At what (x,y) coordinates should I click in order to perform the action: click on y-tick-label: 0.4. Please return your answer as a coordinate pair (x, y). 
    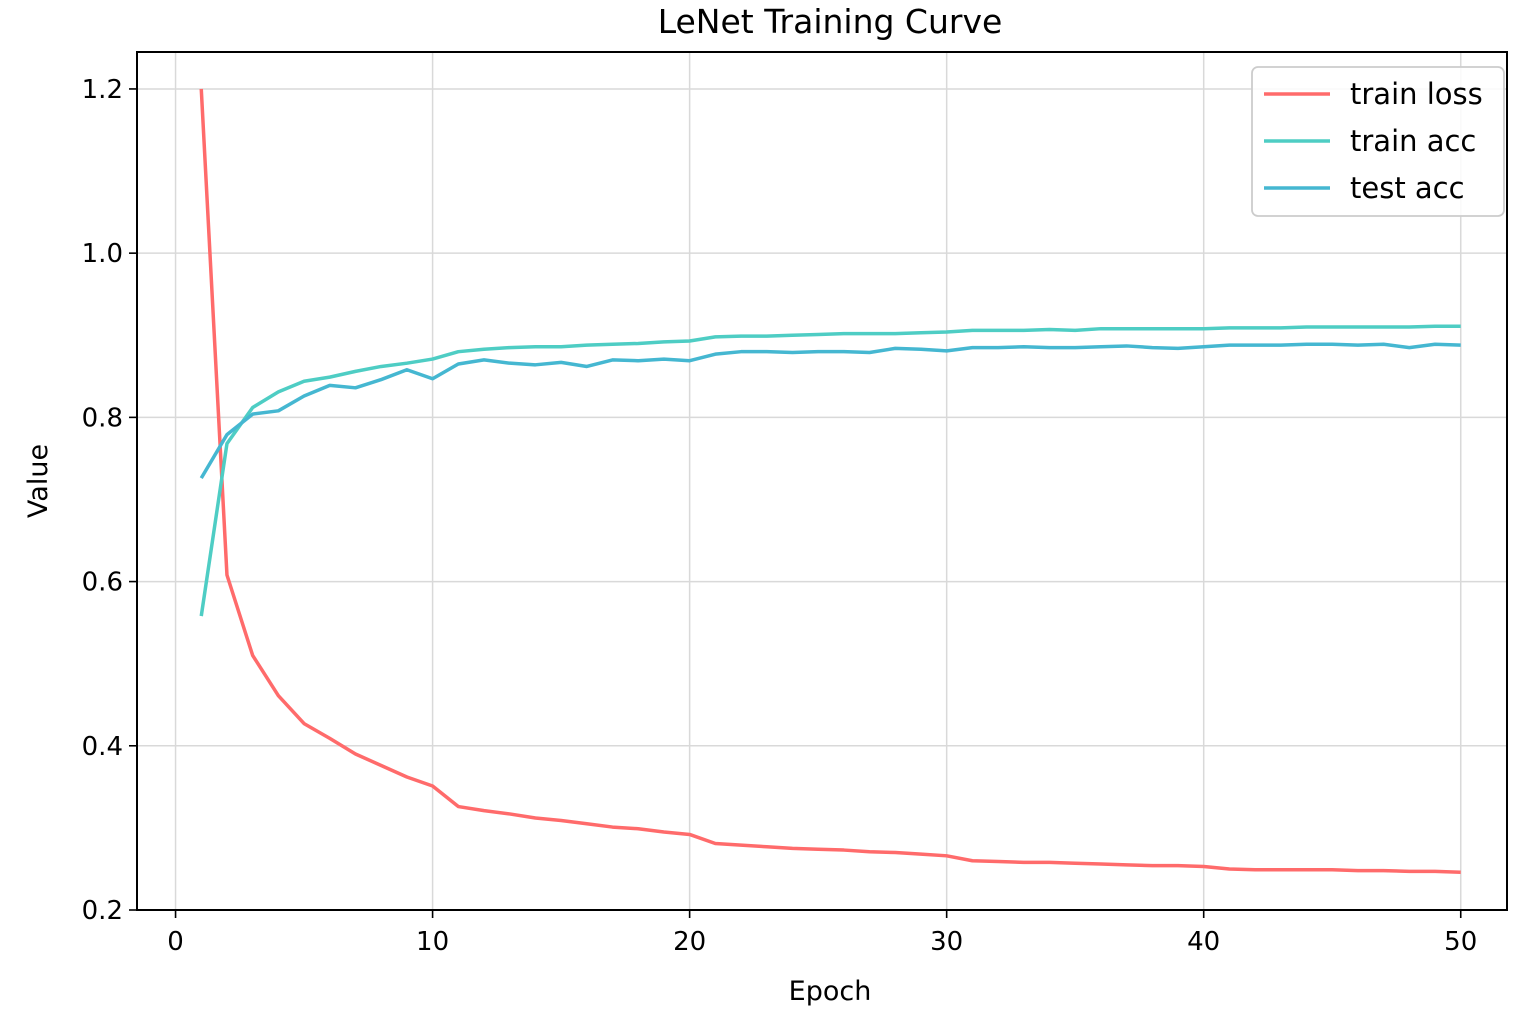
    Looking at the image, I should click on (102, 747).